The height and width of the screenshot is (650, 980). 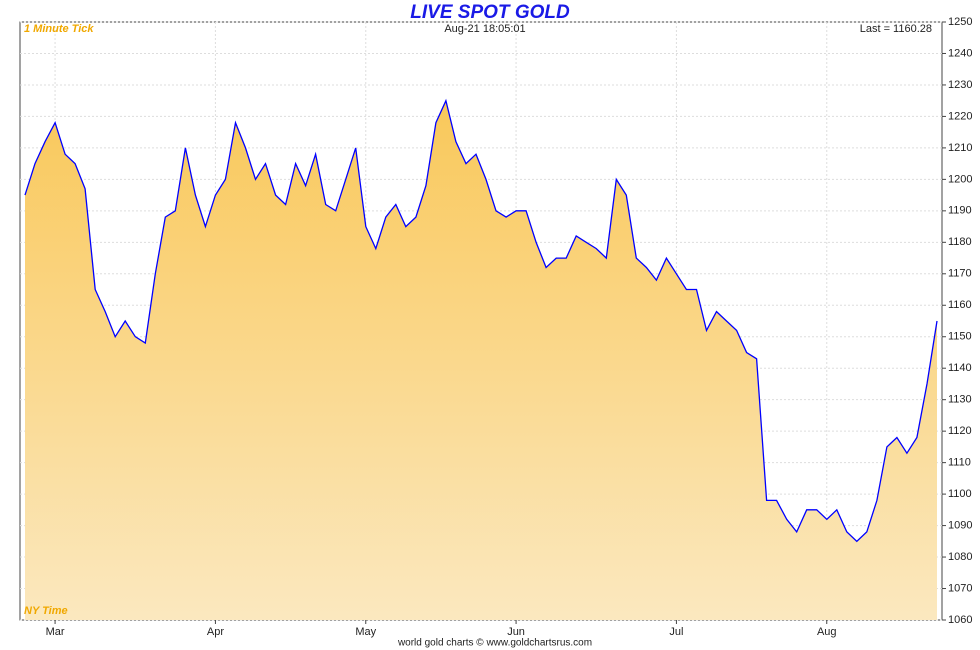 What do you see at coordinates (959, 463) in the screenshot?
I see `y-tick-label: 1110` at bounding box center [959, 463].